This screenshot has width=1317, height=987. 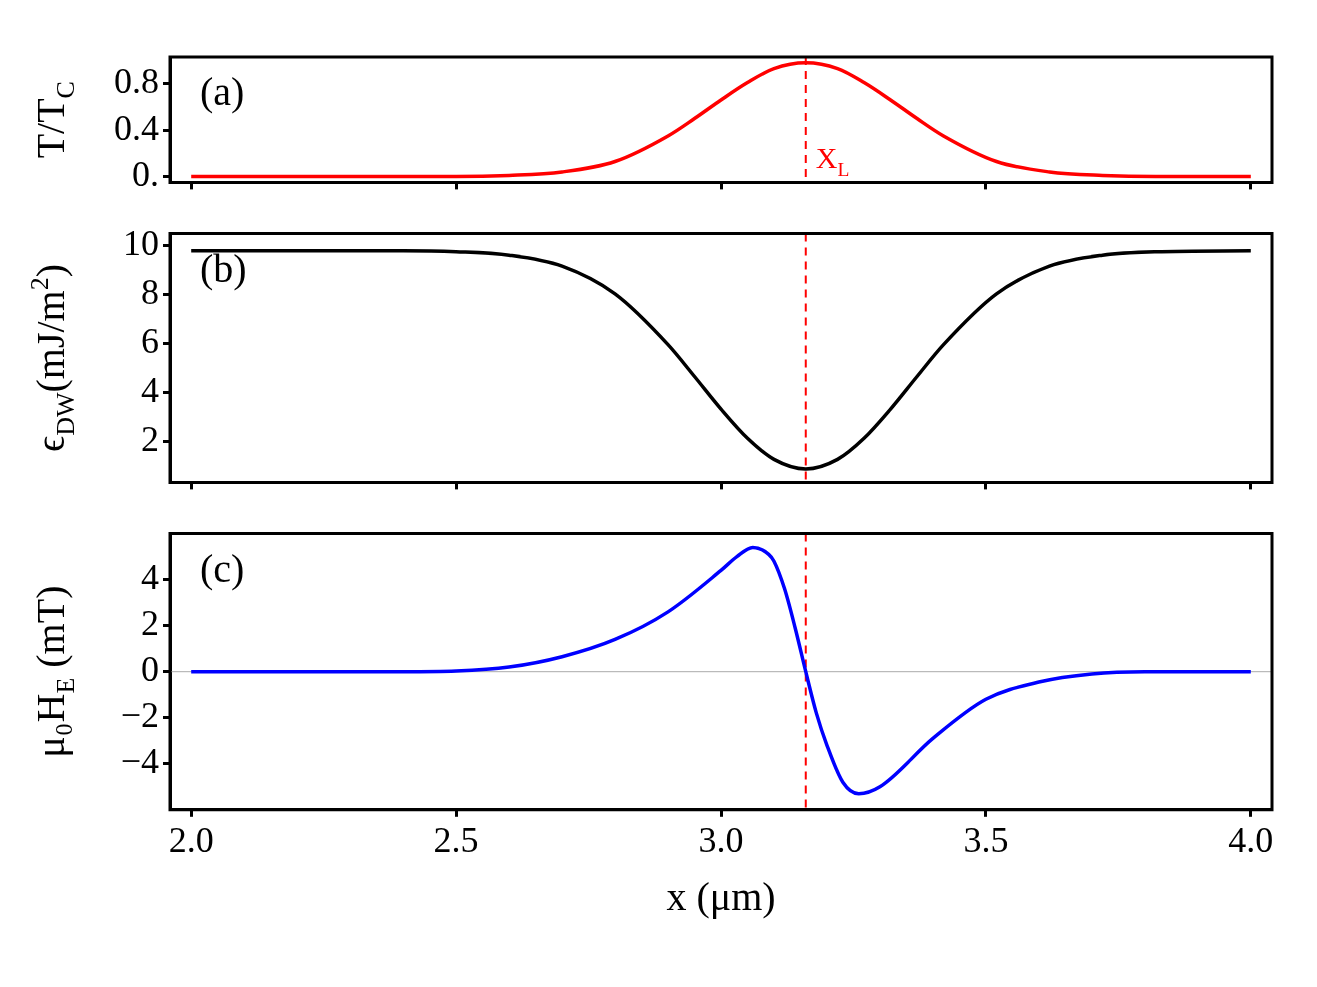 What do you see at coordinates (139, 715) in the screenshot?
I see `y-tick-label: −2` at bounding box center [139, 715].